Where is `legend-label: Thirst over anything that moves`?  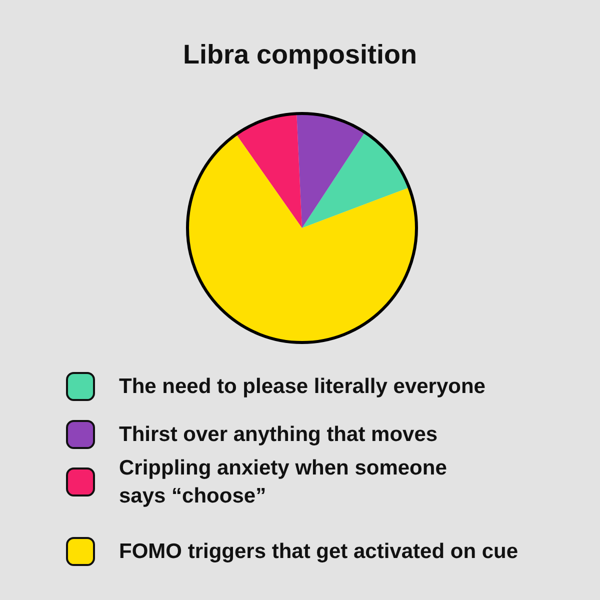
legend-label: Thirst over anything that moves is located at coordinates (278, 434).